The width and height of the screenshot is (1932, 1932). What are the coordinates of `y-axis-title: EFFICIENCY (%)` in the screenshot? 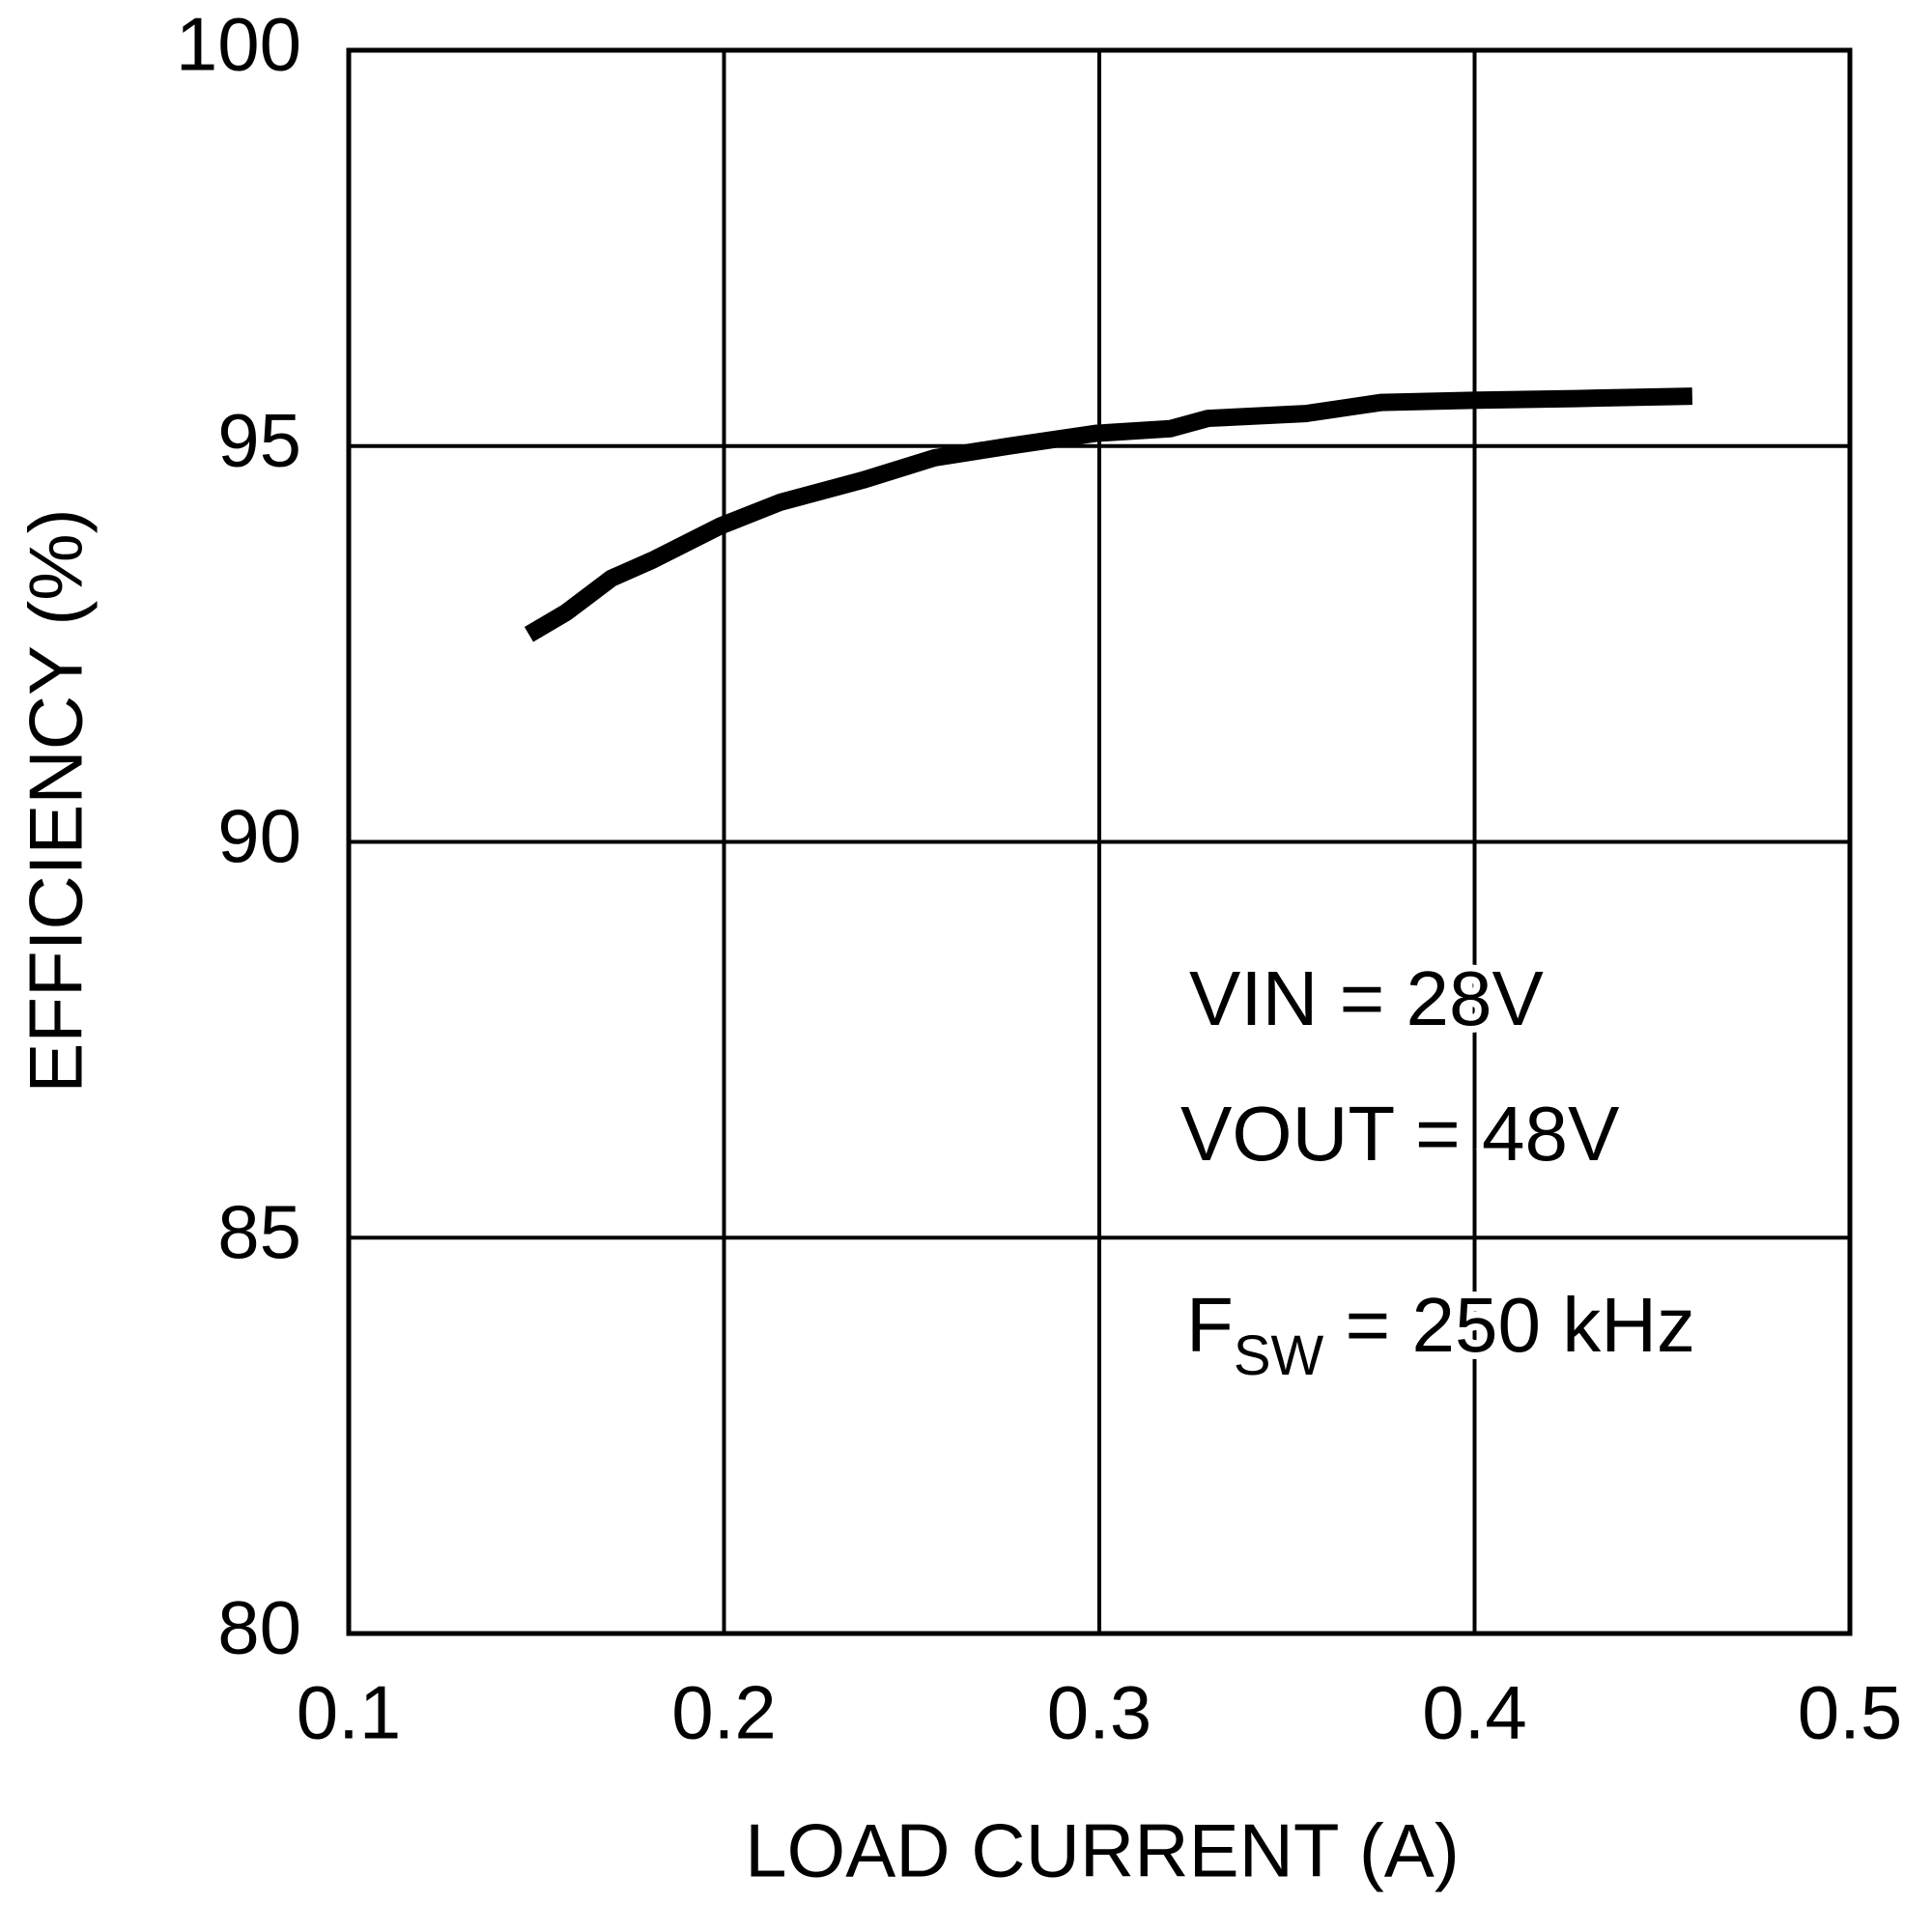 It's located at (56, 800).